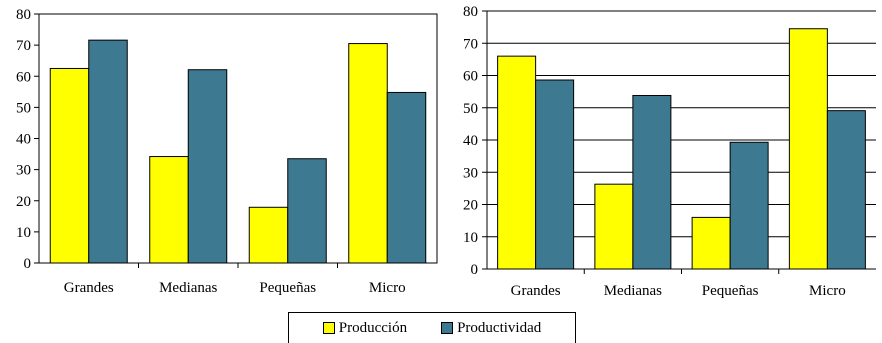 This screenshot has height=343, width=882. I want to click on legend-swatch-productividad, so click(447, 328).